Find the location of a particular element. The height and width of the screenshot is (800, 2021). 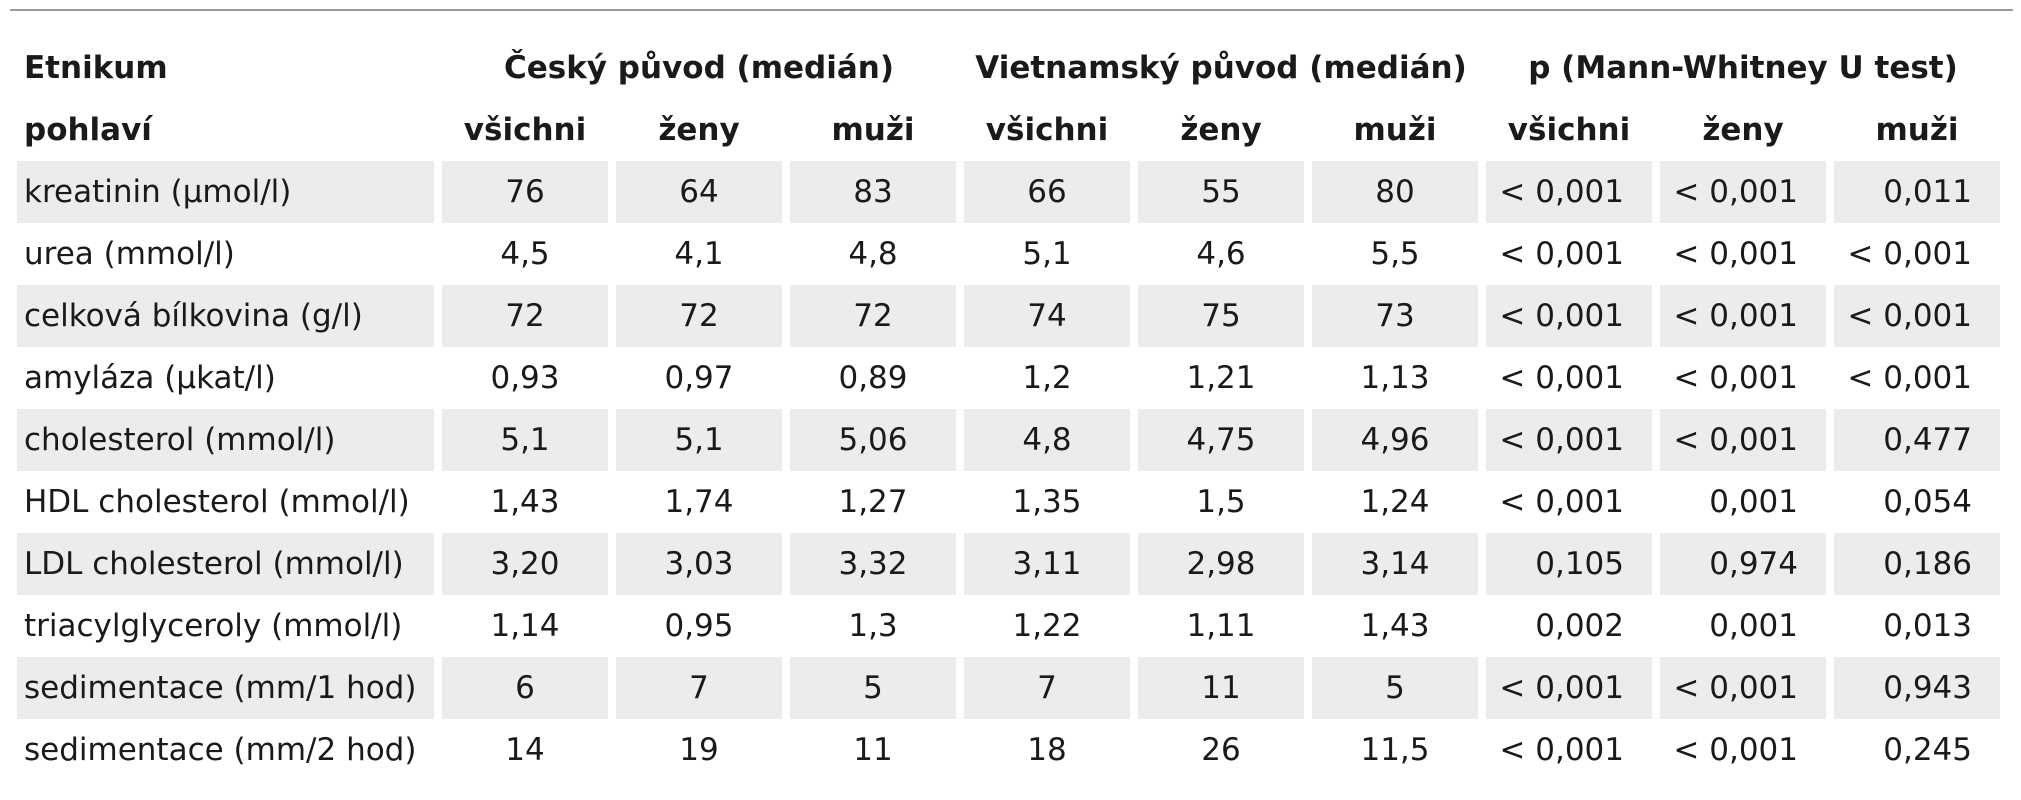

median-cell: 11,5 is located at coordinates (1395, 750).